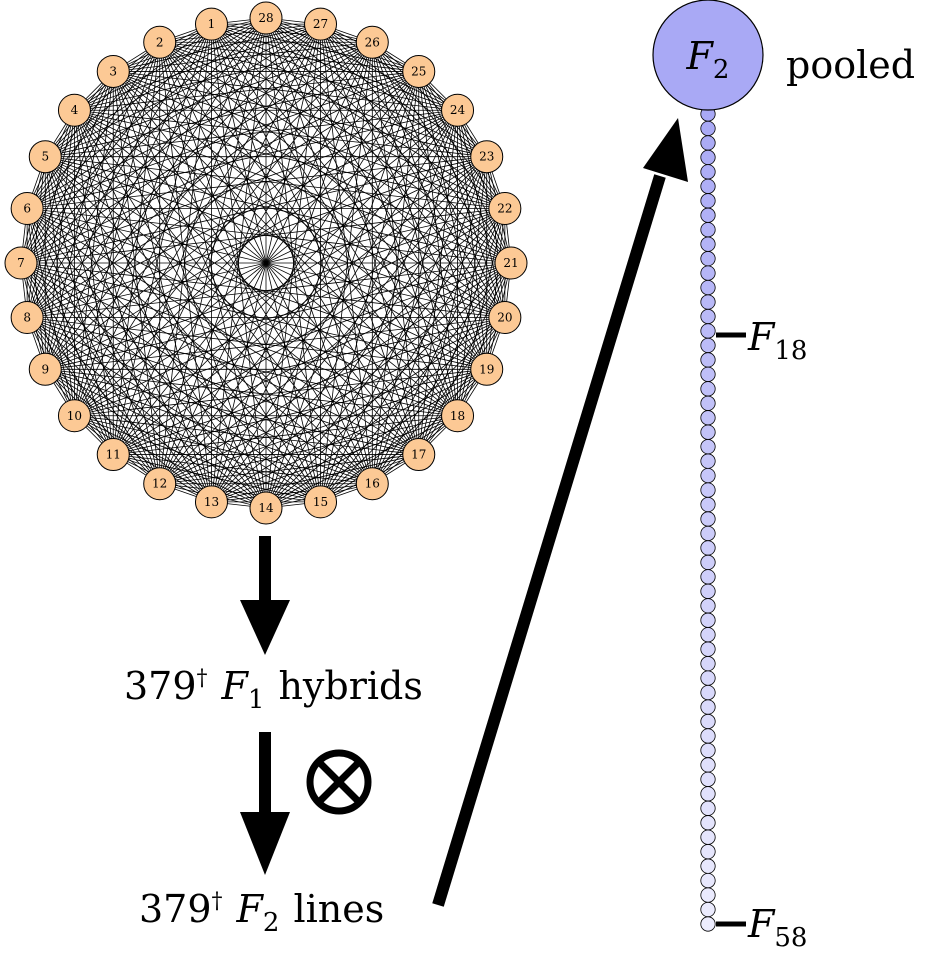 This screenshot has height=961, width=942. What do you see at coordinates (21, 263) in the screenshot?
I see `parent-node: 7` at bounding box center [21, 263].